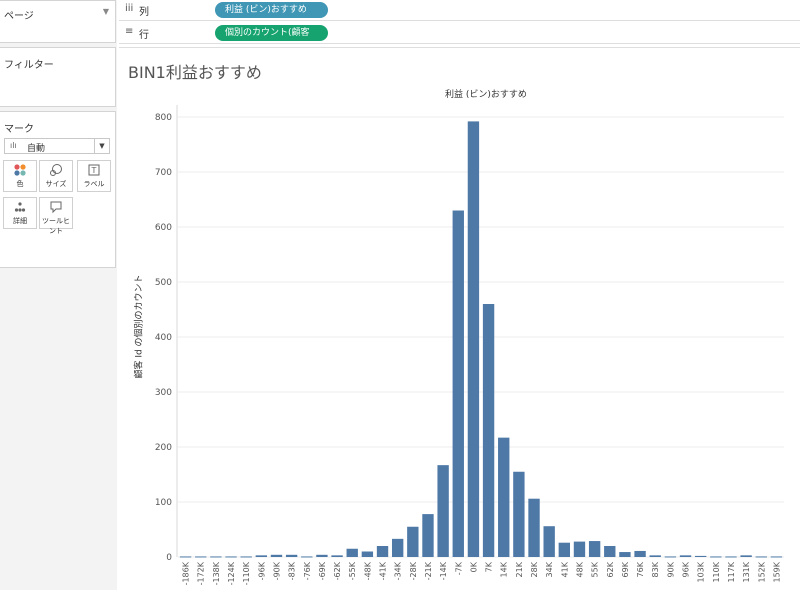 The width and height of the screenshot is (800, 590). What do you see at coordinates (129, 8) in the screenshot?
I see `columns-icon: iii` at bounding box center [129, 8].